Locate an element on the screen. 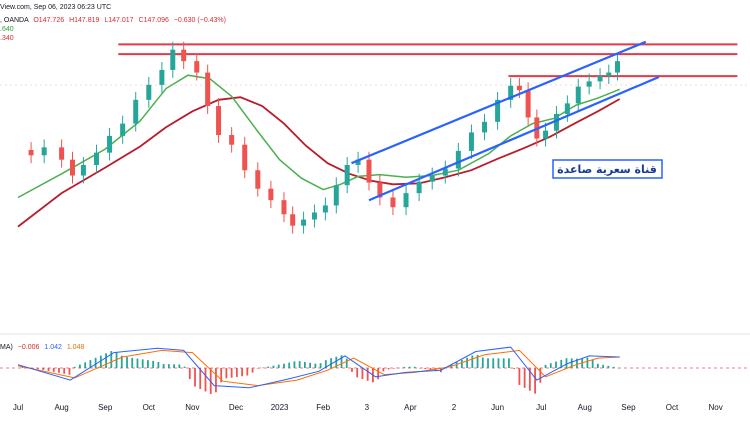  macd-line is located at coordinates (318, 367).